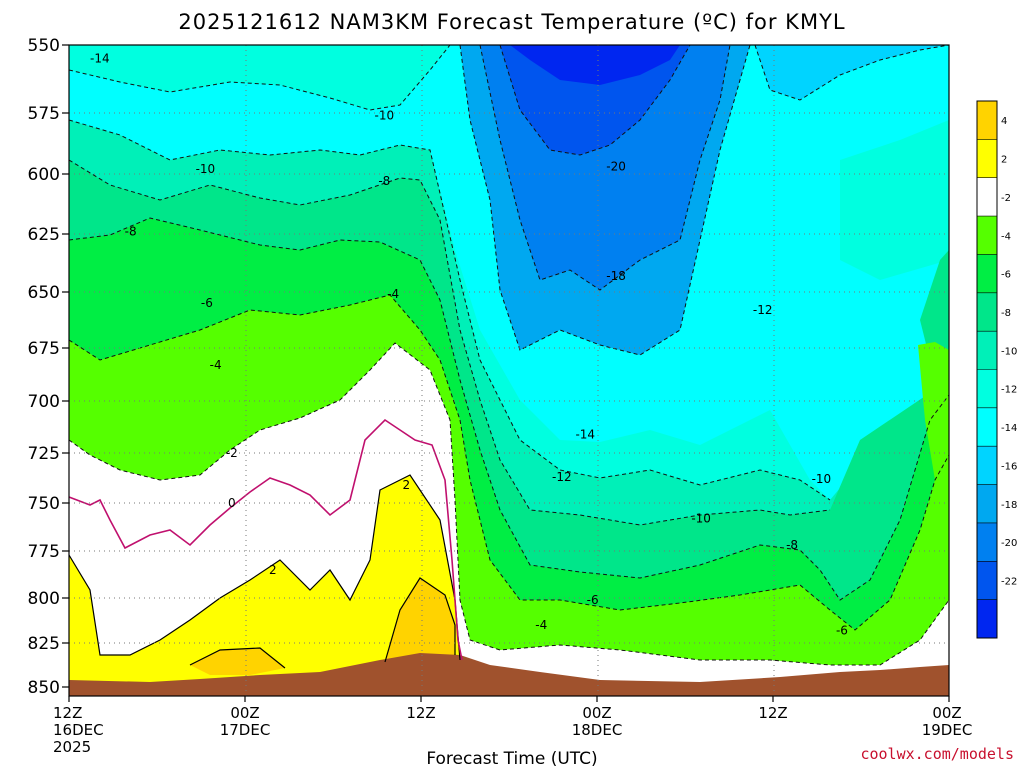  What do you see at coordinates (72, 747) in the screenshot?
I see `x-tick-label: 2025` at bounding box center [72, 747].